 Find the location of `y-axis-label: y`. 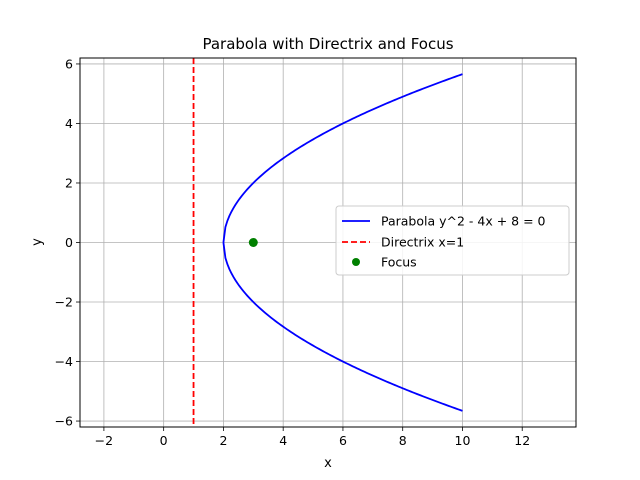

y-axis-label: y is located at coordinates (37, 242).